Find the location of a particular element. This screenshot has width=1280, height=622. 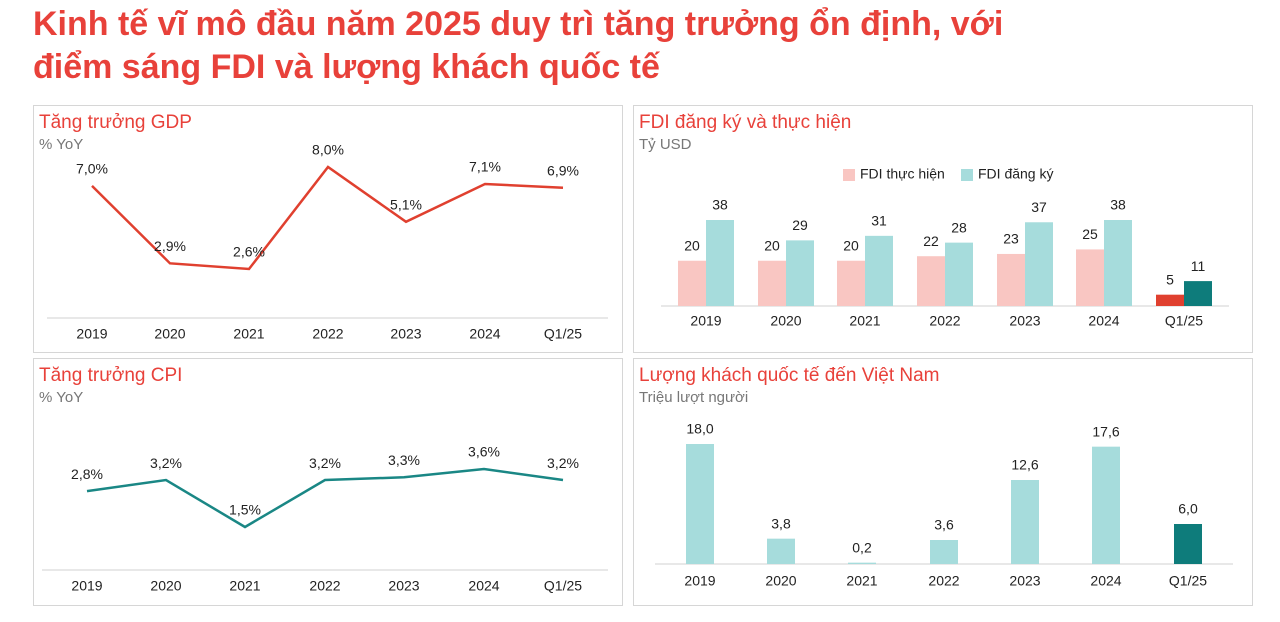

data-label: 22 is located at coordinates (931, 241).